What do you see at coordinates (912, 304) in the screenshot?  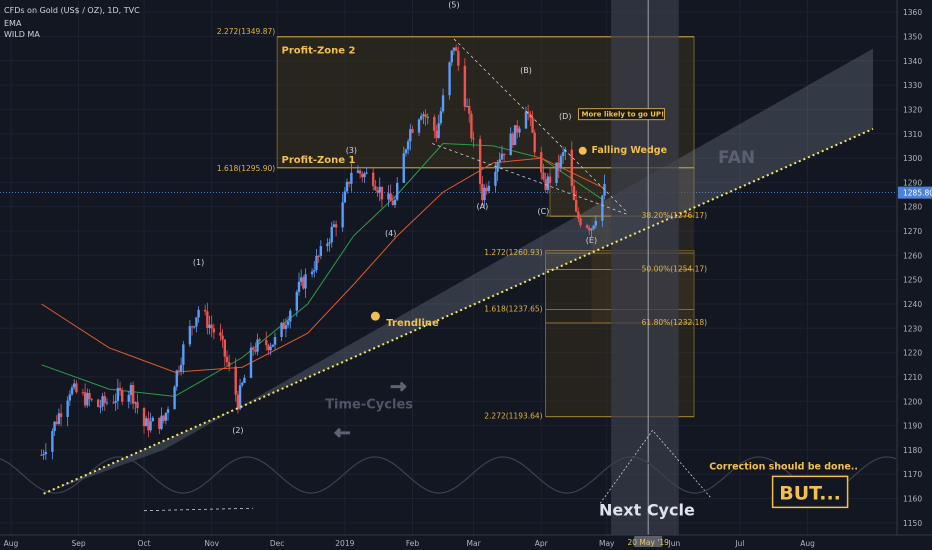 I see `y-tick-label: 1240` at bounding box center [912, 304].